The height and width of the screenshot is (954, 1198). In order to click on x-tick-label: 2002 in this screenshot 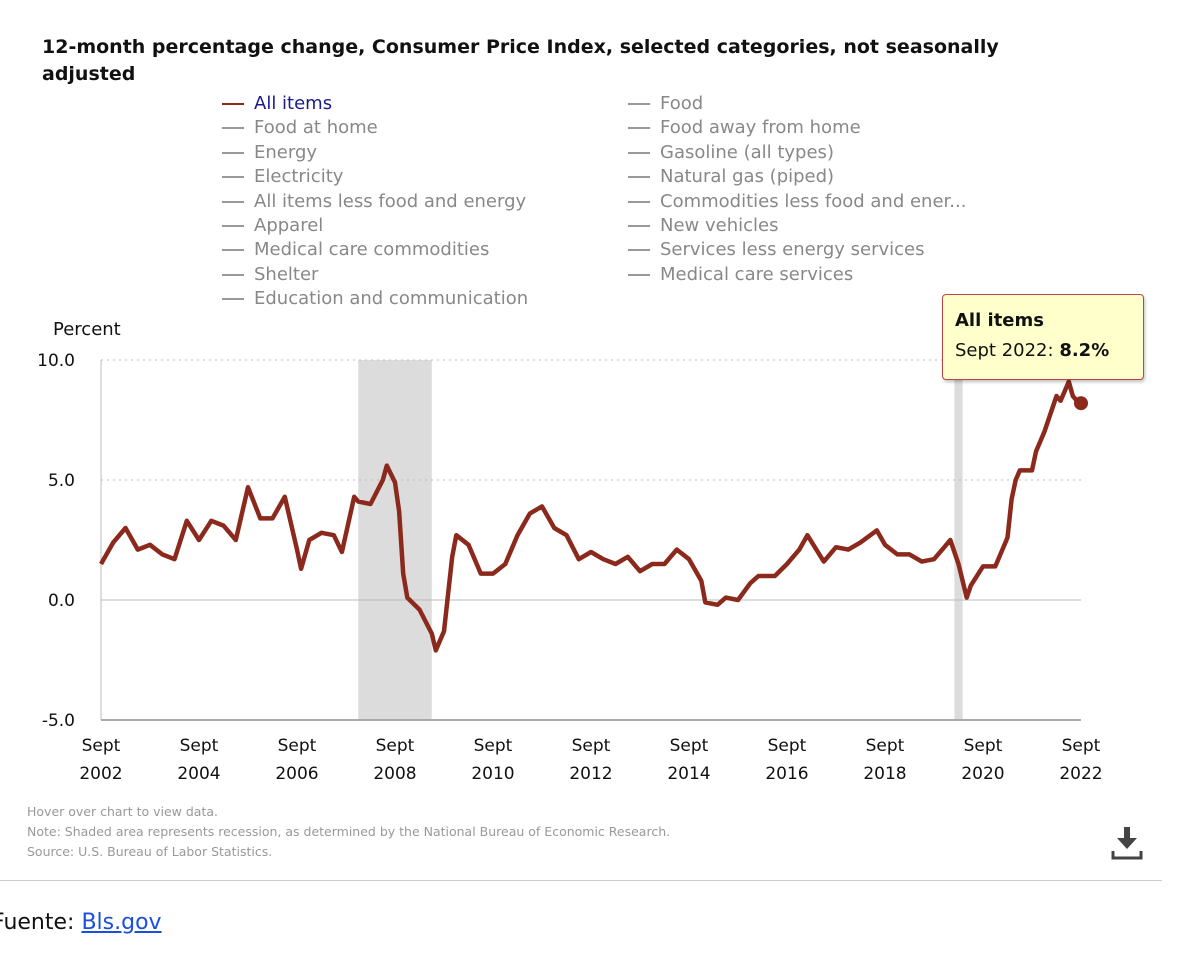, I will do `click(100, 774)`.